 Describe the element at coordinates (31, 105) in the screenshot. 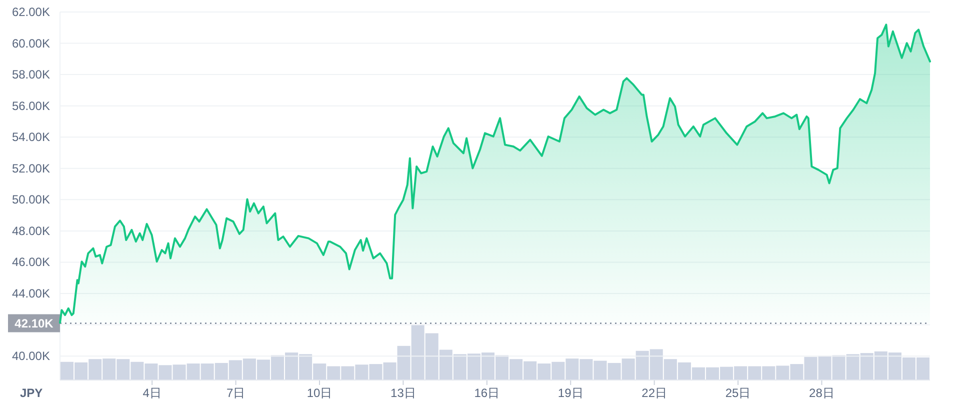

I see `y-tick-label: 56.00K` at that location.